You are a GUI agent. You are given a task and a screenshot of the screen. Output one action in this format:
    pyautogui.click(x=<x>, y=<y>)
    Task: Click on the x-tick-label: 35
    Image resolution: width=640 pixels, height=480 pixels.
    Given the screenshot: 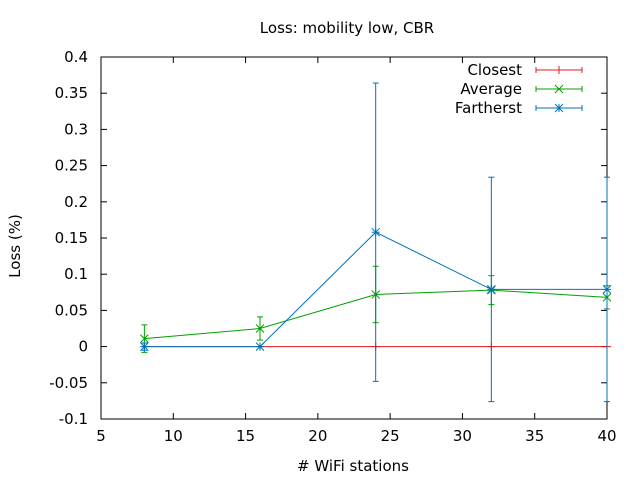 What is the action you would take?
    pyautogui.click(x=534, y=436)
    